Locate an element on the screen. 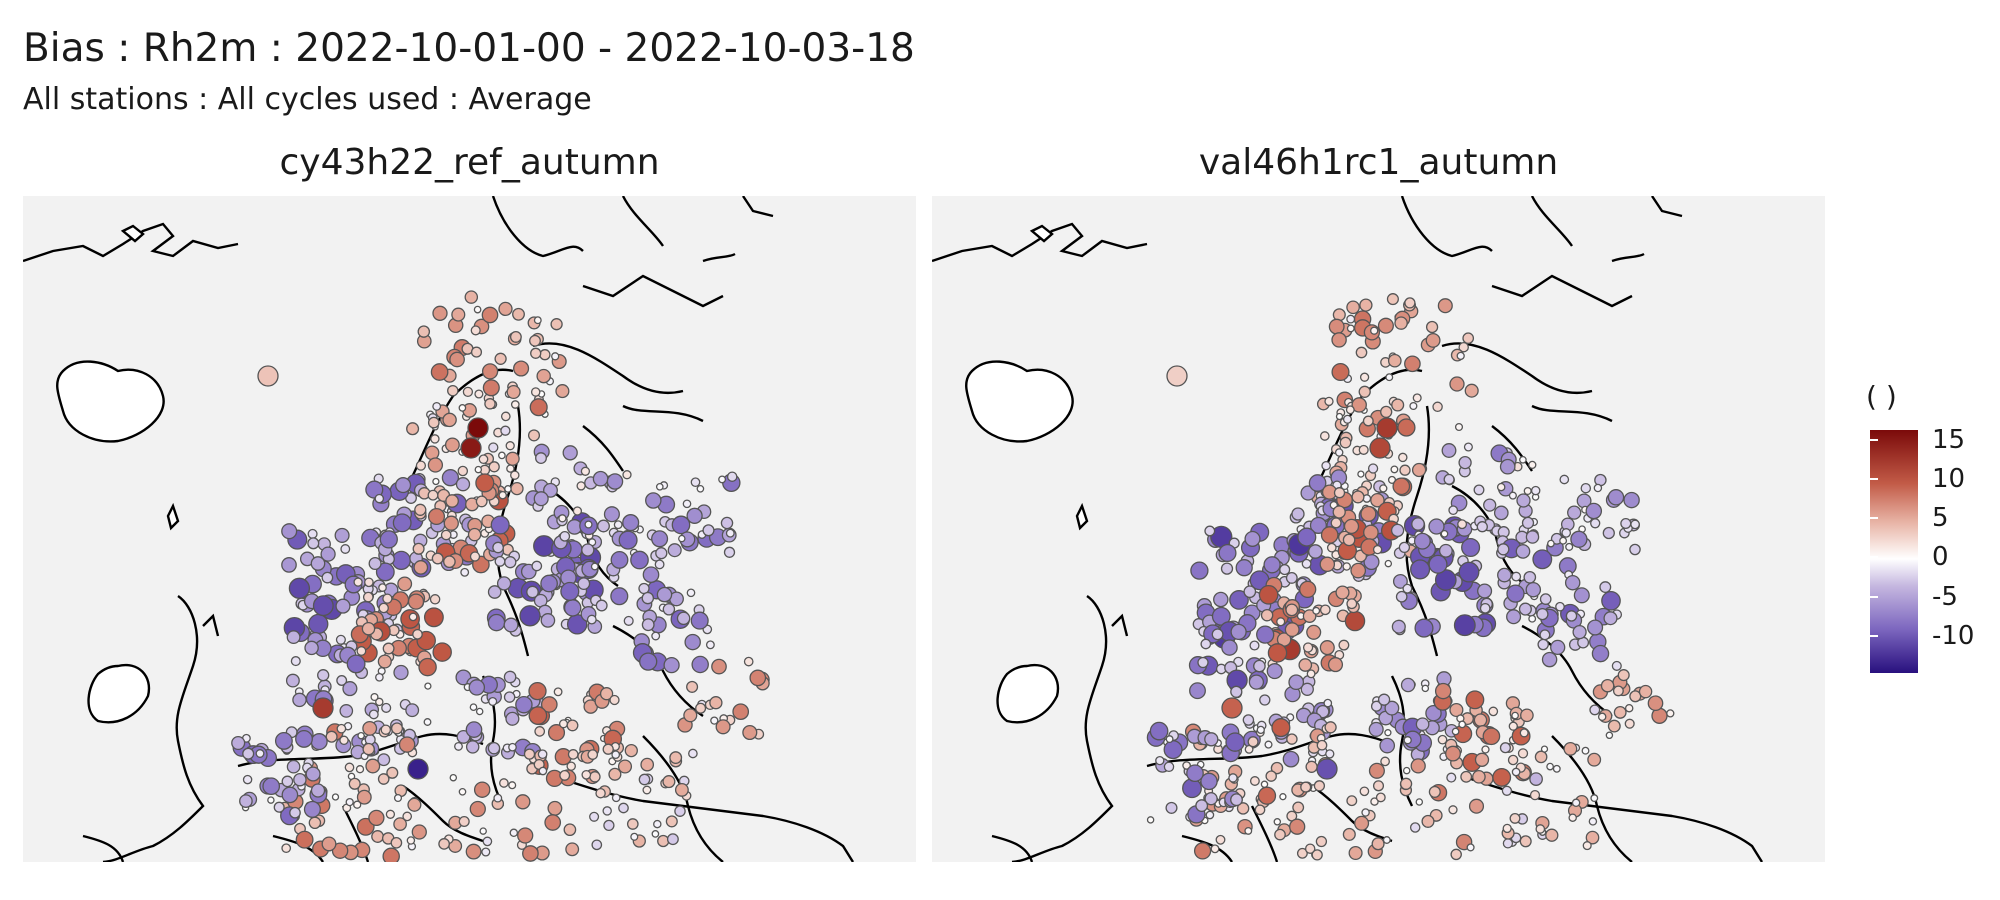 This screenshot has height=900, width=2000. colorbar-tick is located at coordinates (1922, 636).